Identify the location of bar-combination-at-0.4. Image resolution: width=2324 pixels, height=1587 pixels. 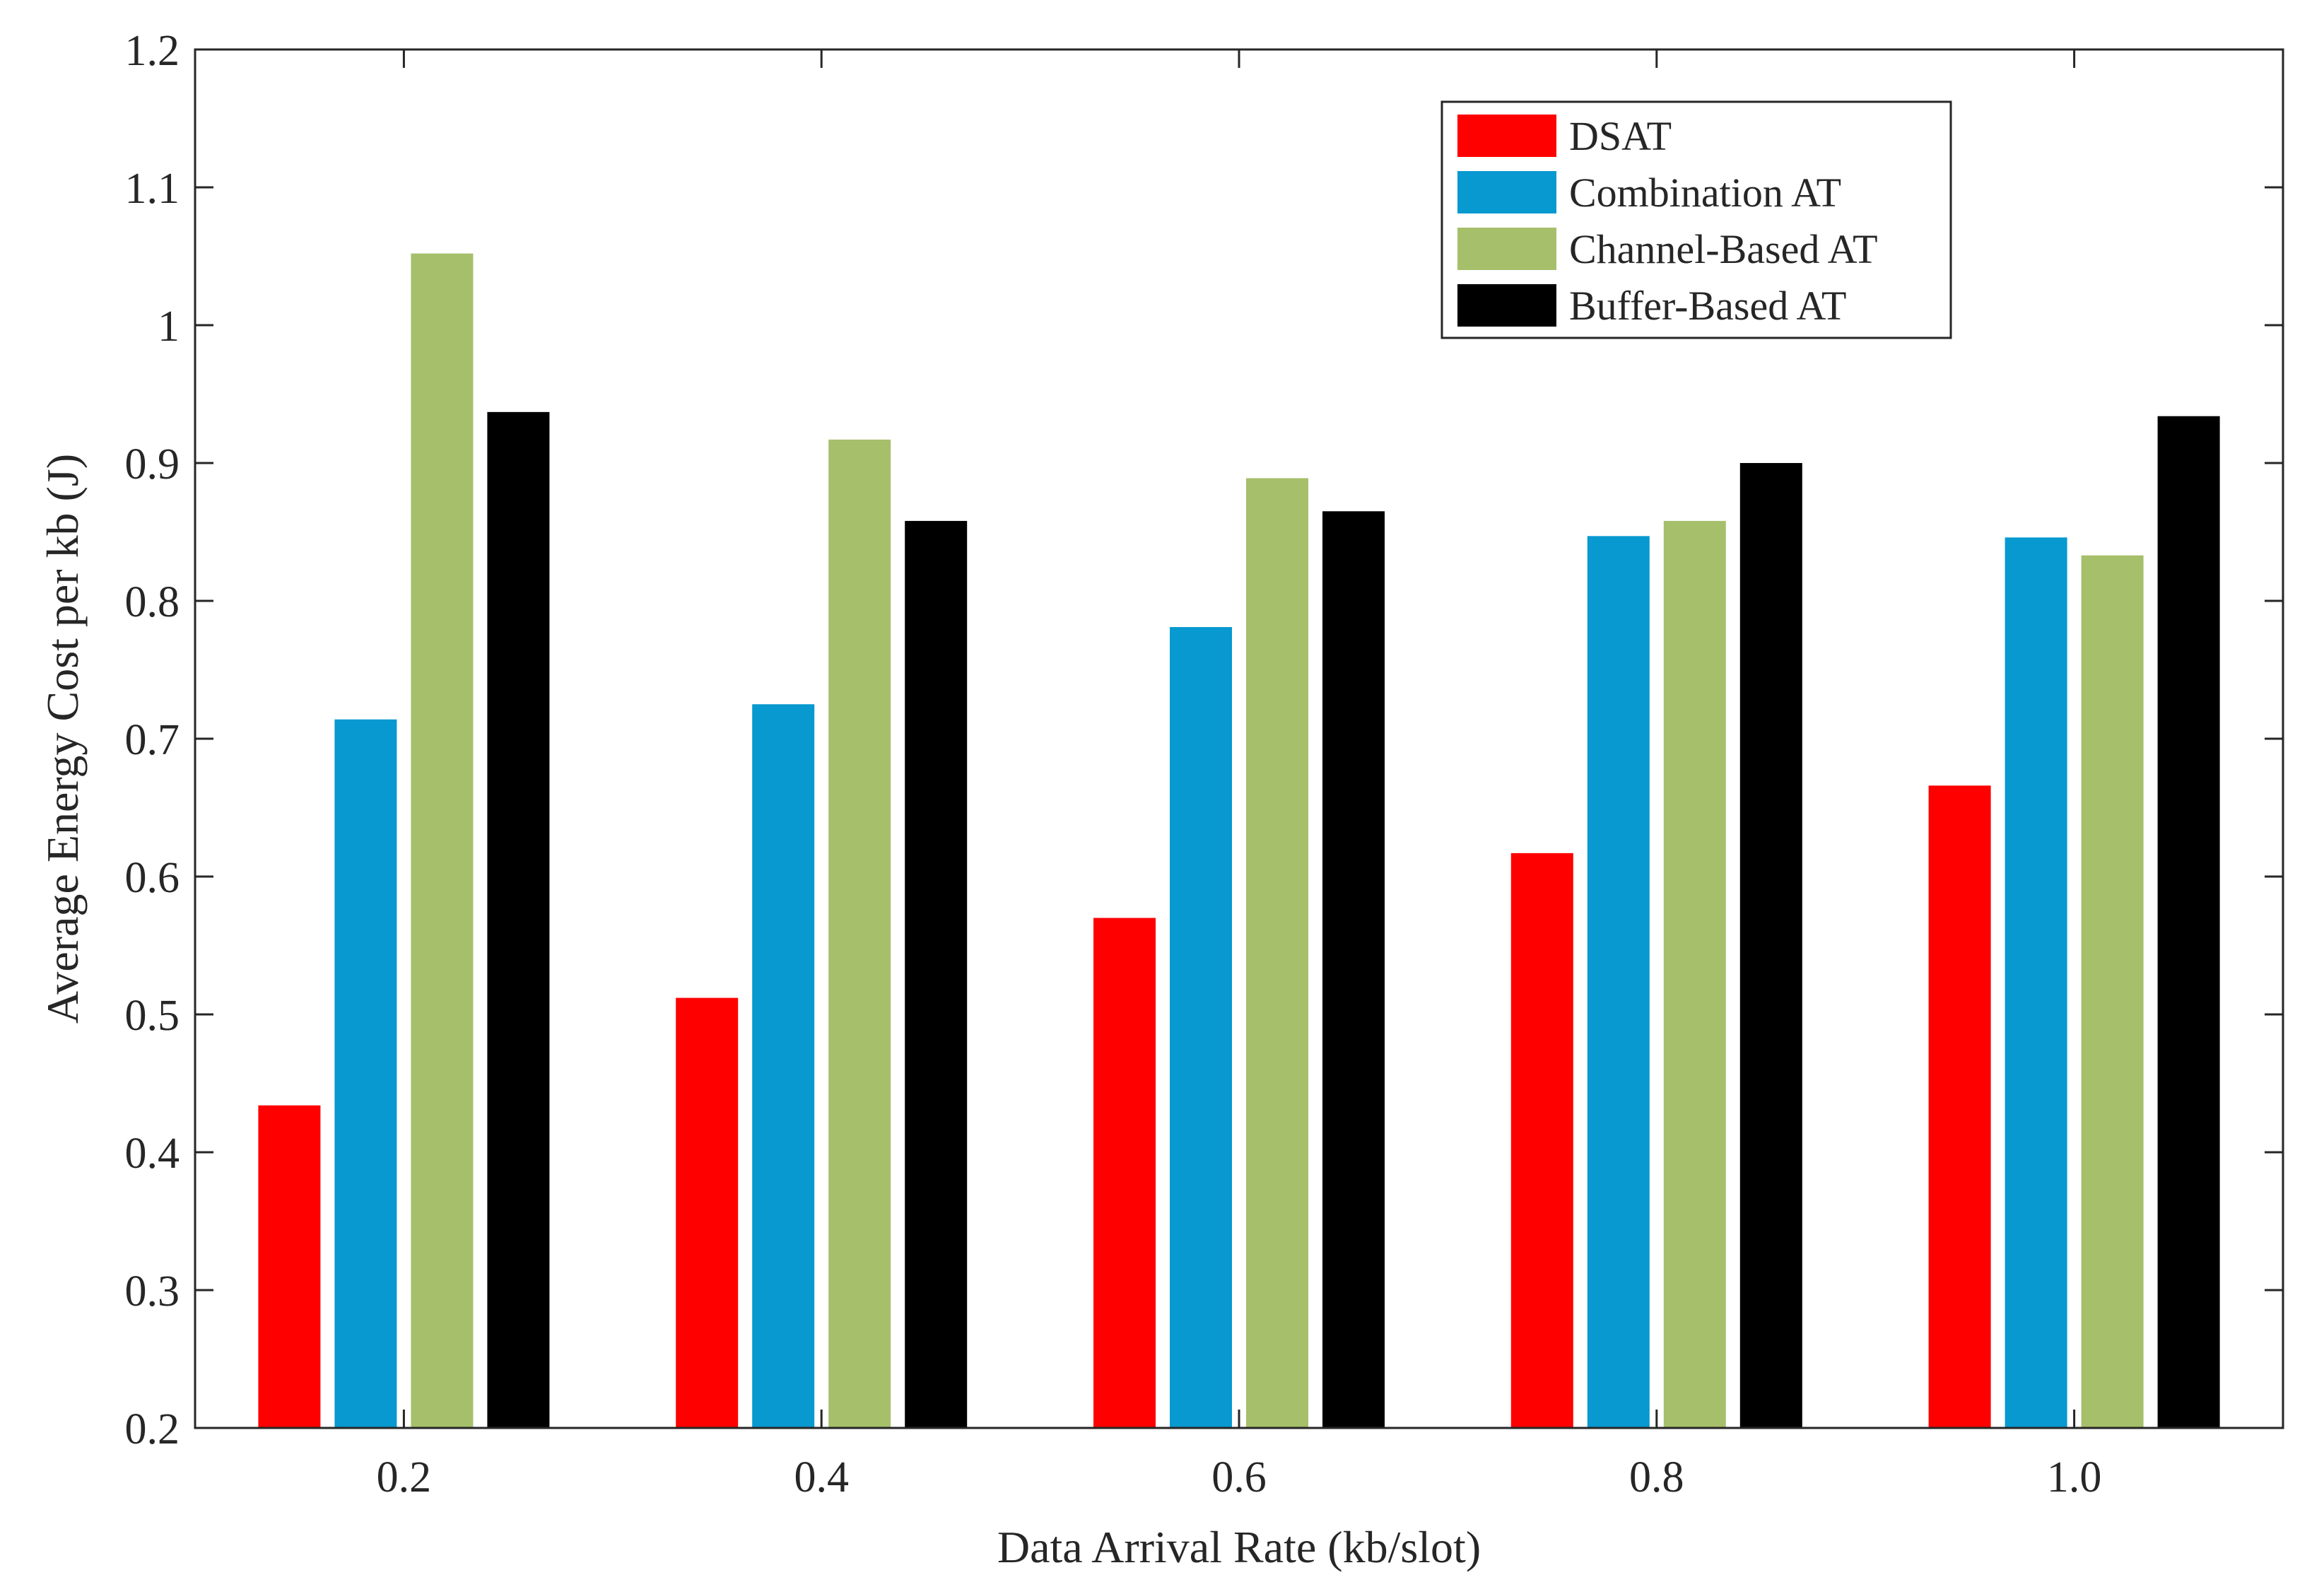
(783, 1066).